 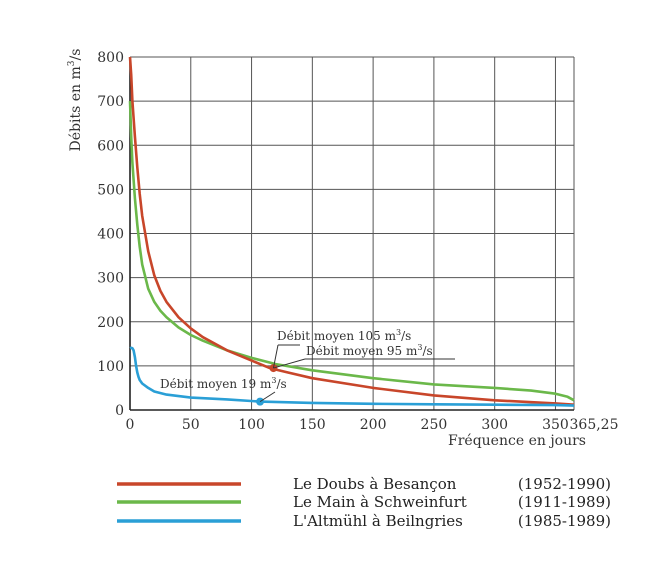 I want to click on x-tick-label: 0, so click(x=130, y=425).